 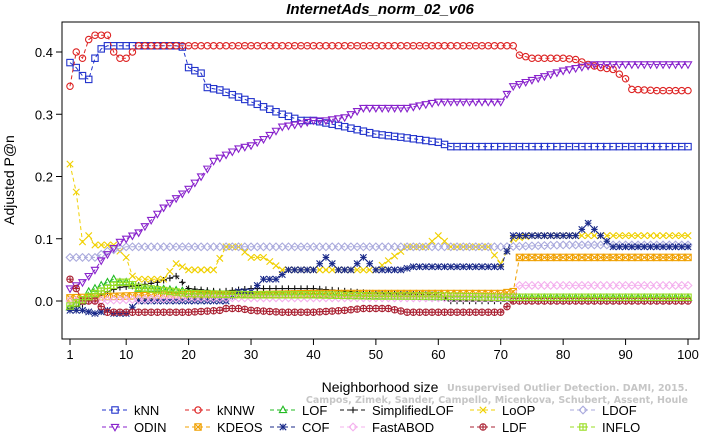 I want to click on legend-entry-ldof: LDOF, so click(x=603, y=410).